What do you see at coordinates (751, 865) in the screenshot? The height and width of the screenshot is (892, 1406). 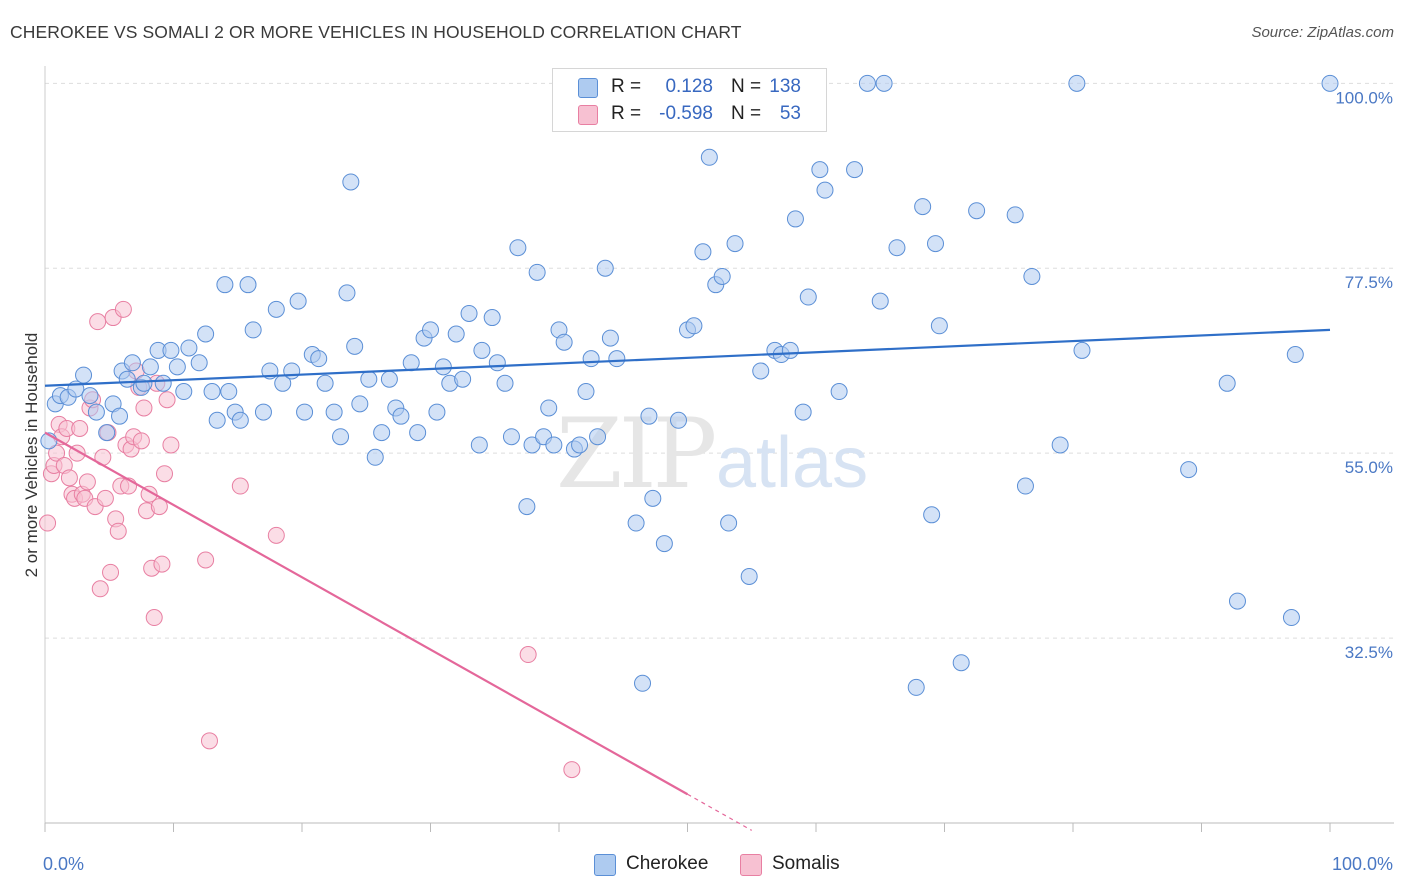 I see `somali-legend-swatch` at bounding box center [751, 865].